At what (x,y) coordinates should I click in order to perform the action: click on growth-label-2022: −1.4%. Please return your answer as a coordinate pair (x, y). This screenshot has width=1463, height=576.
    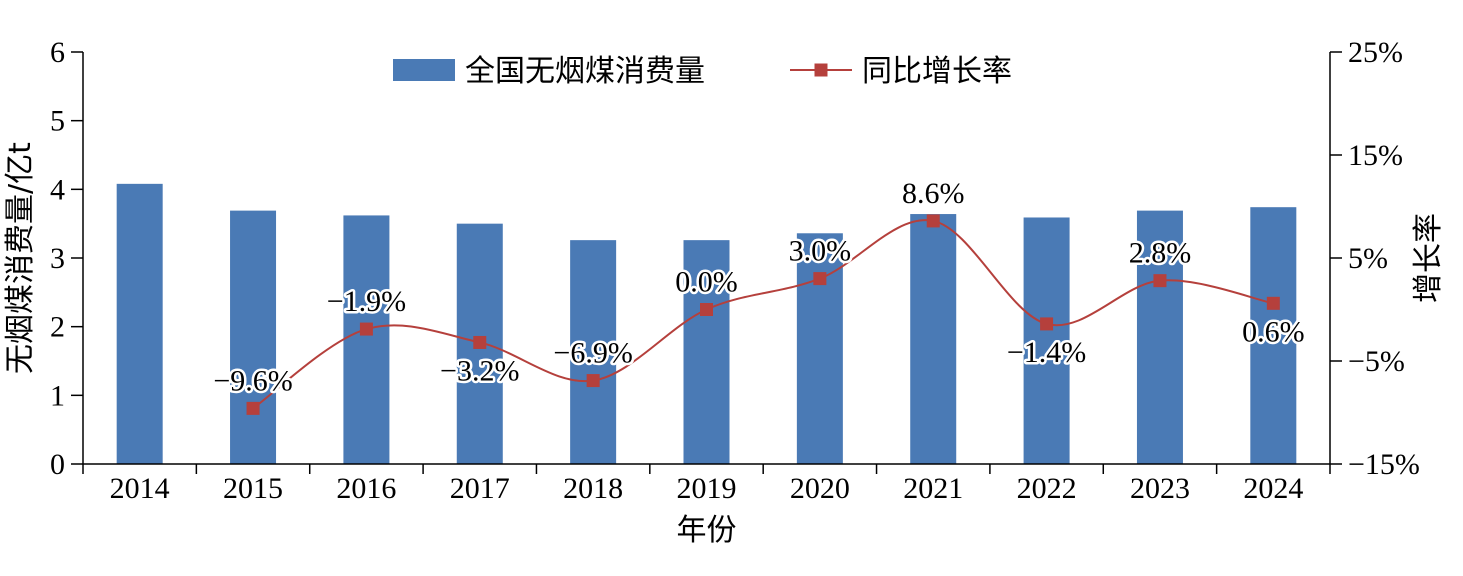
    Looking at the image, I should click on (1046, 352).